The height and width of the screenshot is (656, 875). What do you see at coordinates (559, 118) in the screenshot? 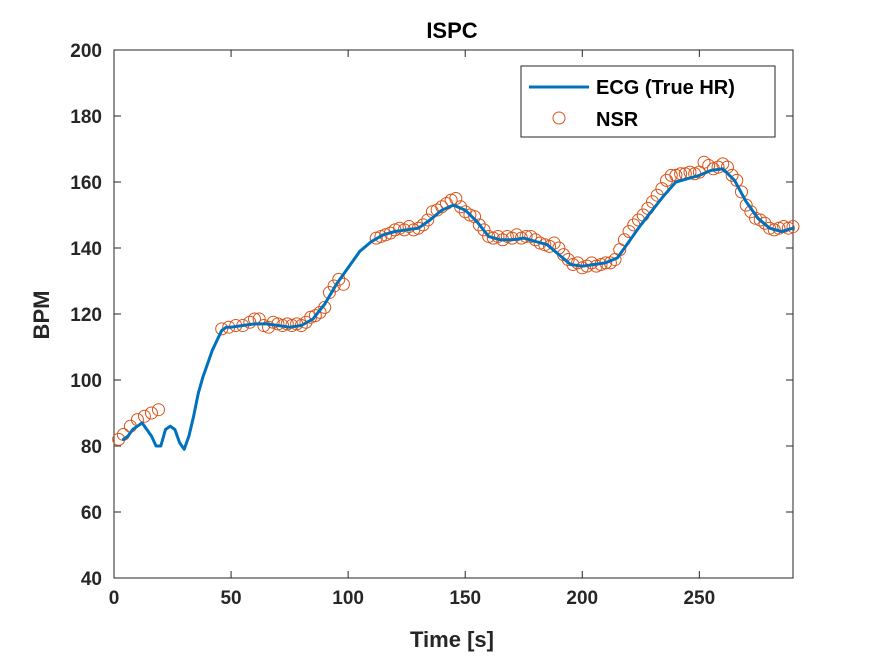
I see `legend-nsr-swatch` at bounding box center [559, 118].